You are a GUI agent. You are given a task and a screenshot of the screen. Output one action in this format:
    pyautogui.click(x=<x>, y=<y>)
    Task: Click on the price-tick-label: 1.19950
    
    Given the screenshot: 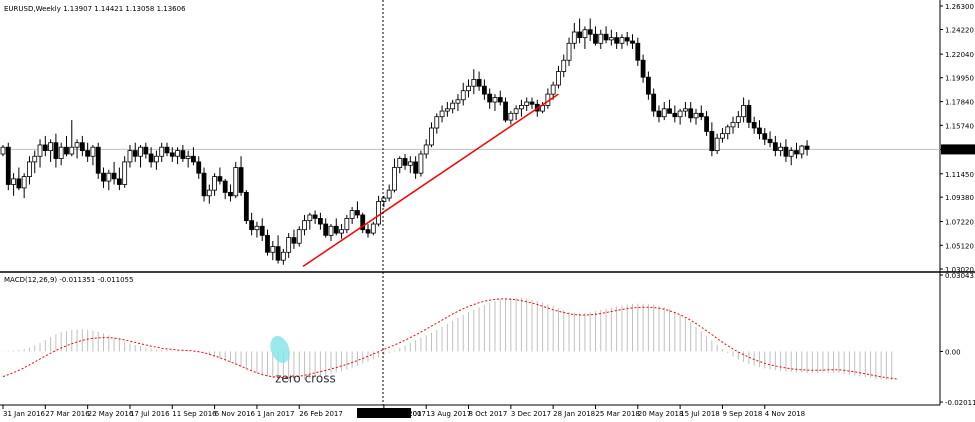 What is the action you would take?
    pyautogui.click(x=959, y=79)
    